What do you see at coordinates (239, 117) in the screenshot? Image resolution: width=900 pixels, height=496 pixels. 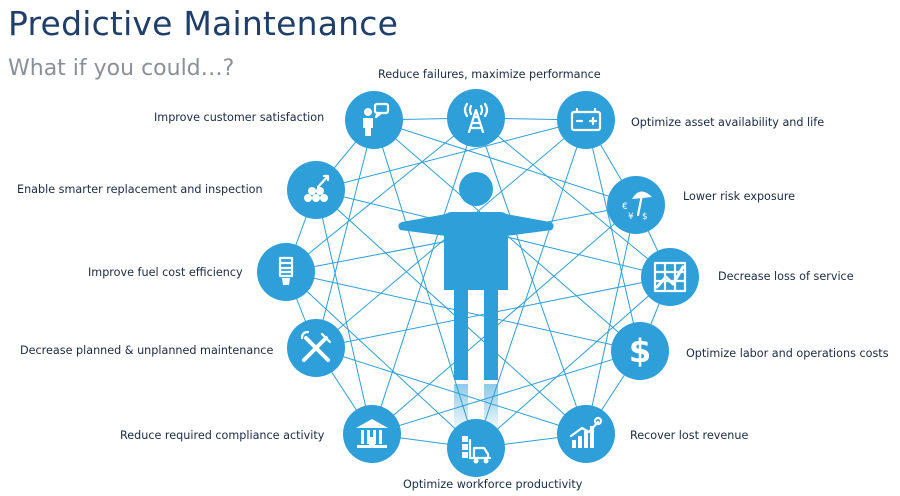 I see `benefit-label-12: Improve customer satisfaction` at bounding box center [239, 117].